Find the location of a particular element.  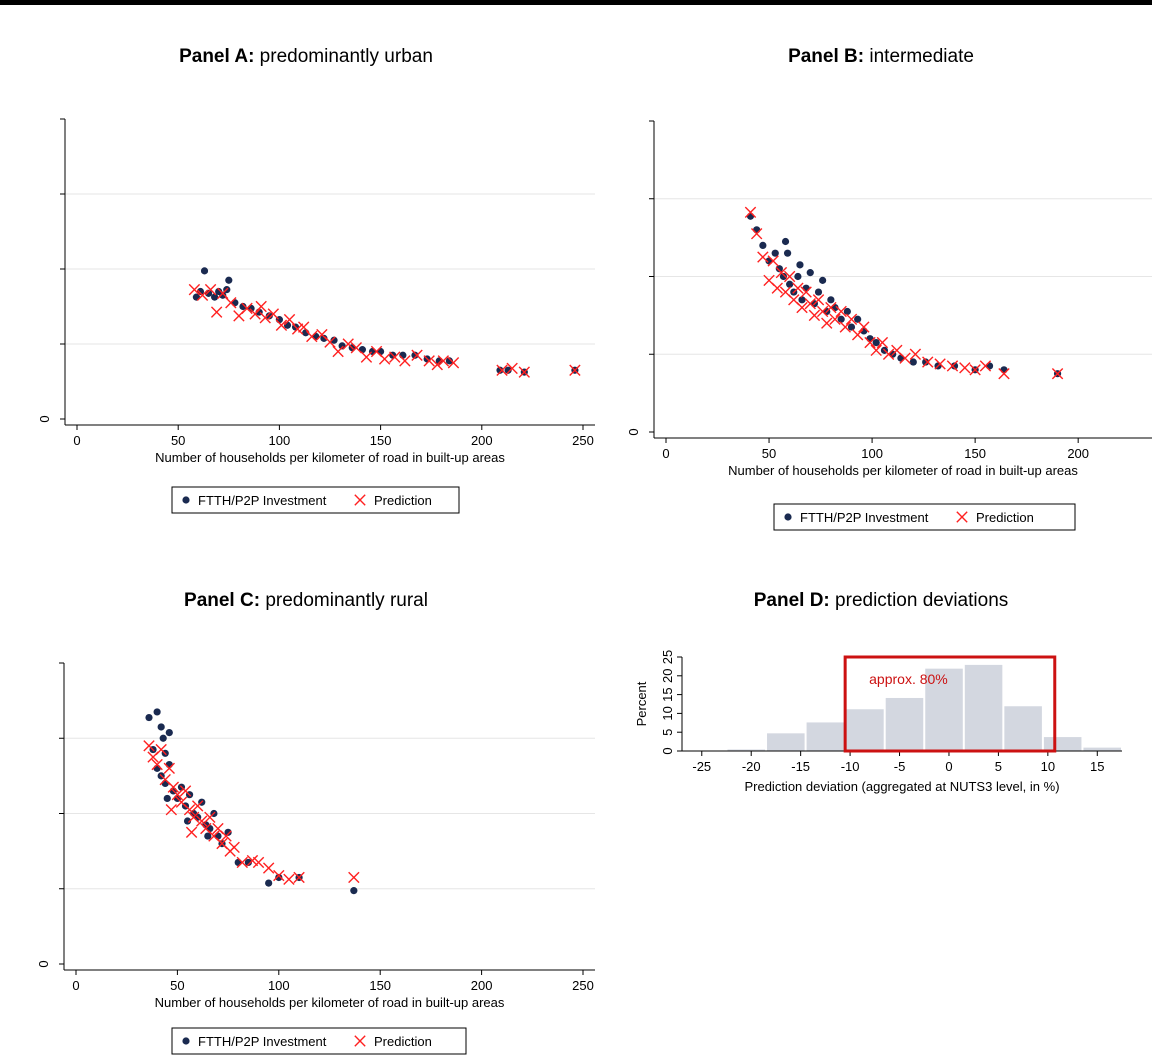

legend-label-investment: FTTH/P2P Investment is located at coordinates (262, 1041).